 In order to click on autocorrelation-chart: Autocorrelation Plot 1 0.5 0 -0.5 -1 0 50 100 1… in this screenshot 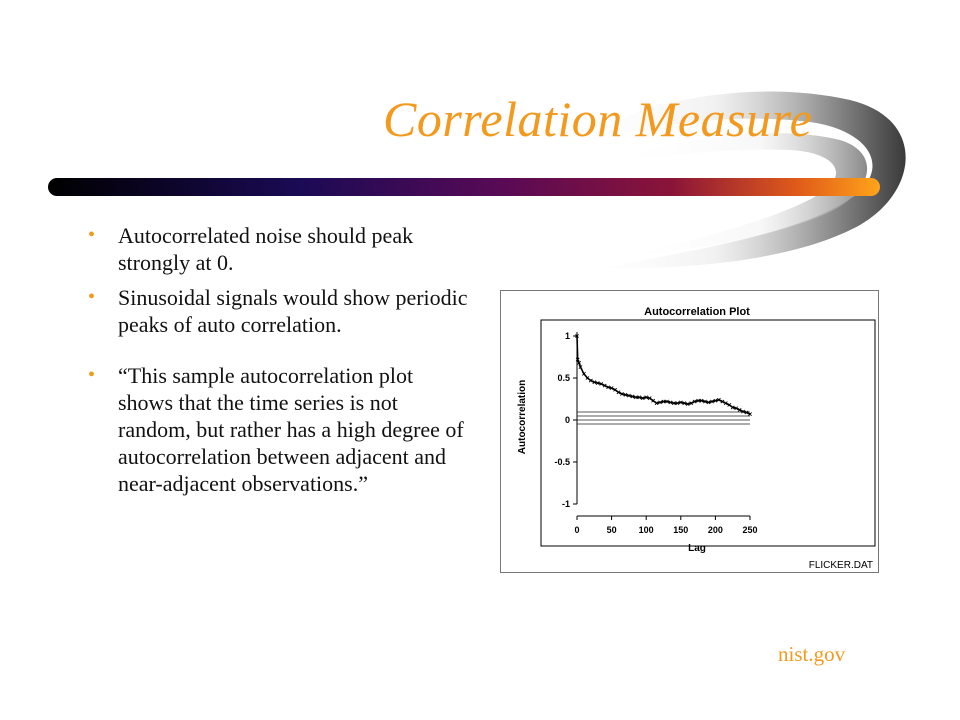, I will do `click(696, 438)`.